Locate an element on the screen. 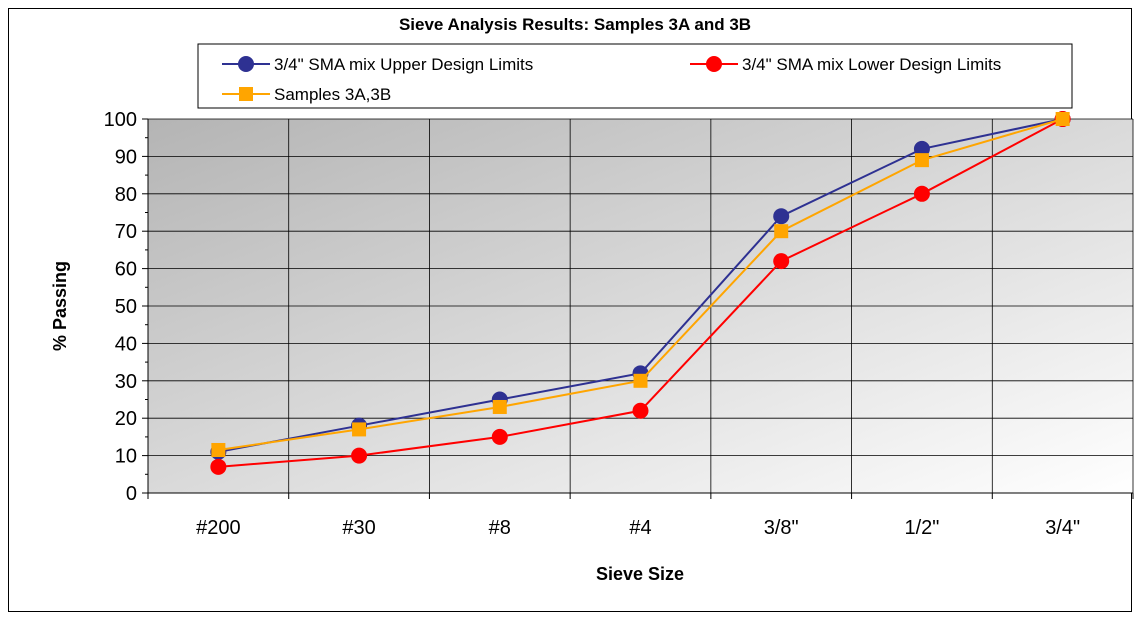 Image resolution: width=1141 pixels, height=620 pixels. x-tick-label: 3/4" is located at coordinates (1062, 528).